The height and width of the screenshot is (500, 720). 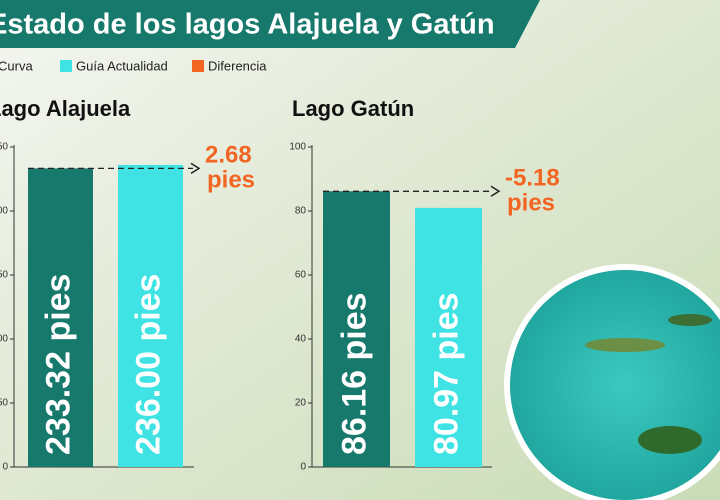 I want to click on y-tick-label: 20, so click(x=301, y=403).